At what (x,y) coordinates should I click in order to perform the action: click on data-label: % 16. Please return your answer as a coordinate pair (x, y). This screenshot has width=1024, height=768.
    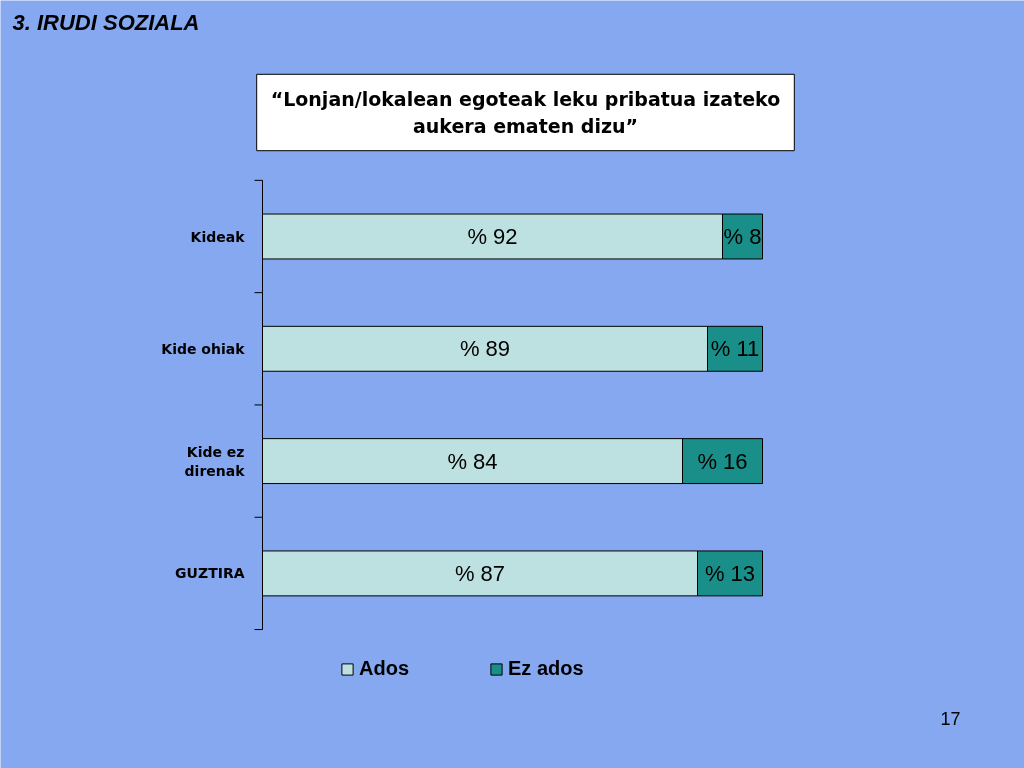
    Looking at the image, I should click on (722, 461).